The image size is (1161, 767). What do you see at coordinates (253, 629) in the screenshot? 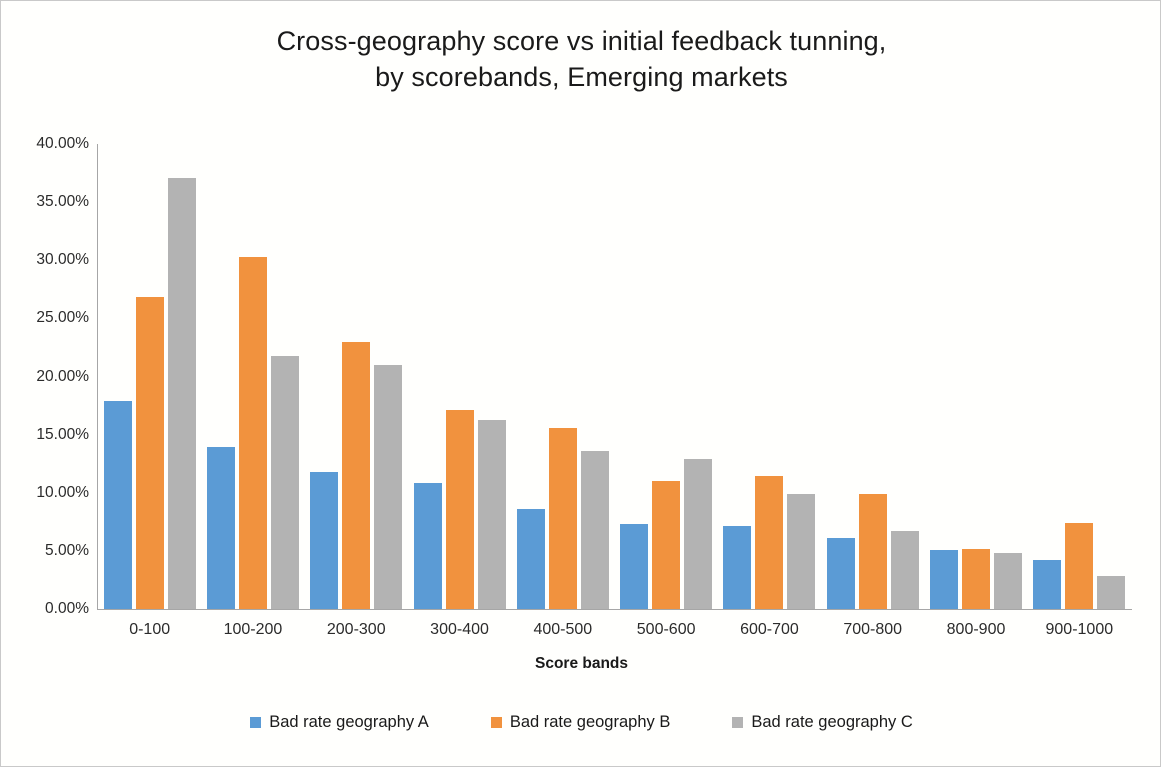
I see `x-axis-category-label: 100-200` at bounding box center [253, 629].